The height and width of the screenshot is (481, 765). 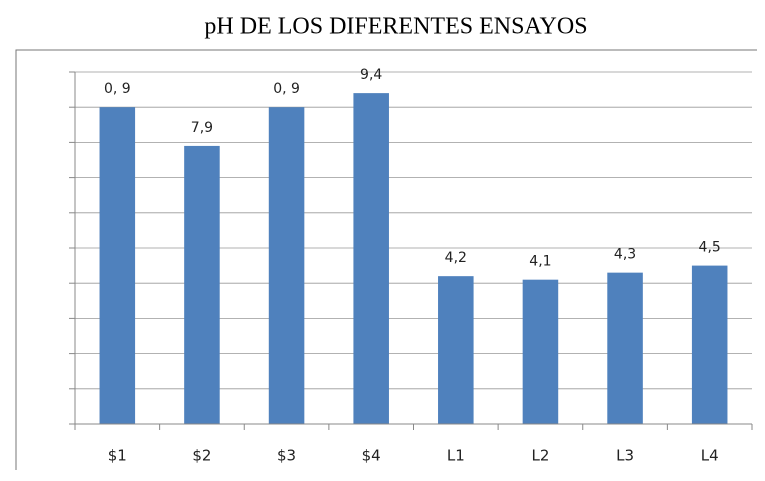 I want to click on value-label: 4,5, so click(x=710, y=248).